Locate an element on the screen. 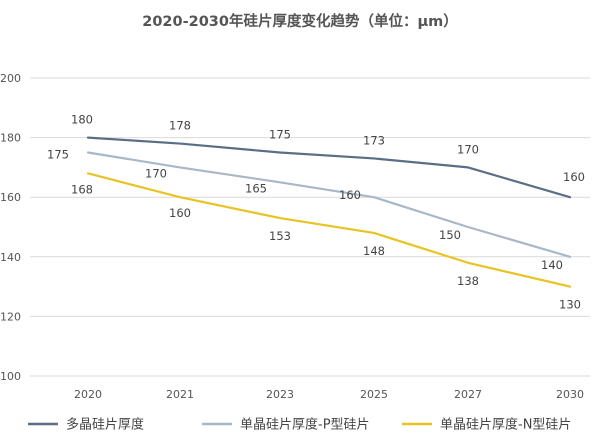  x-tick-label: 2027 is located at coordinates (468, 394).